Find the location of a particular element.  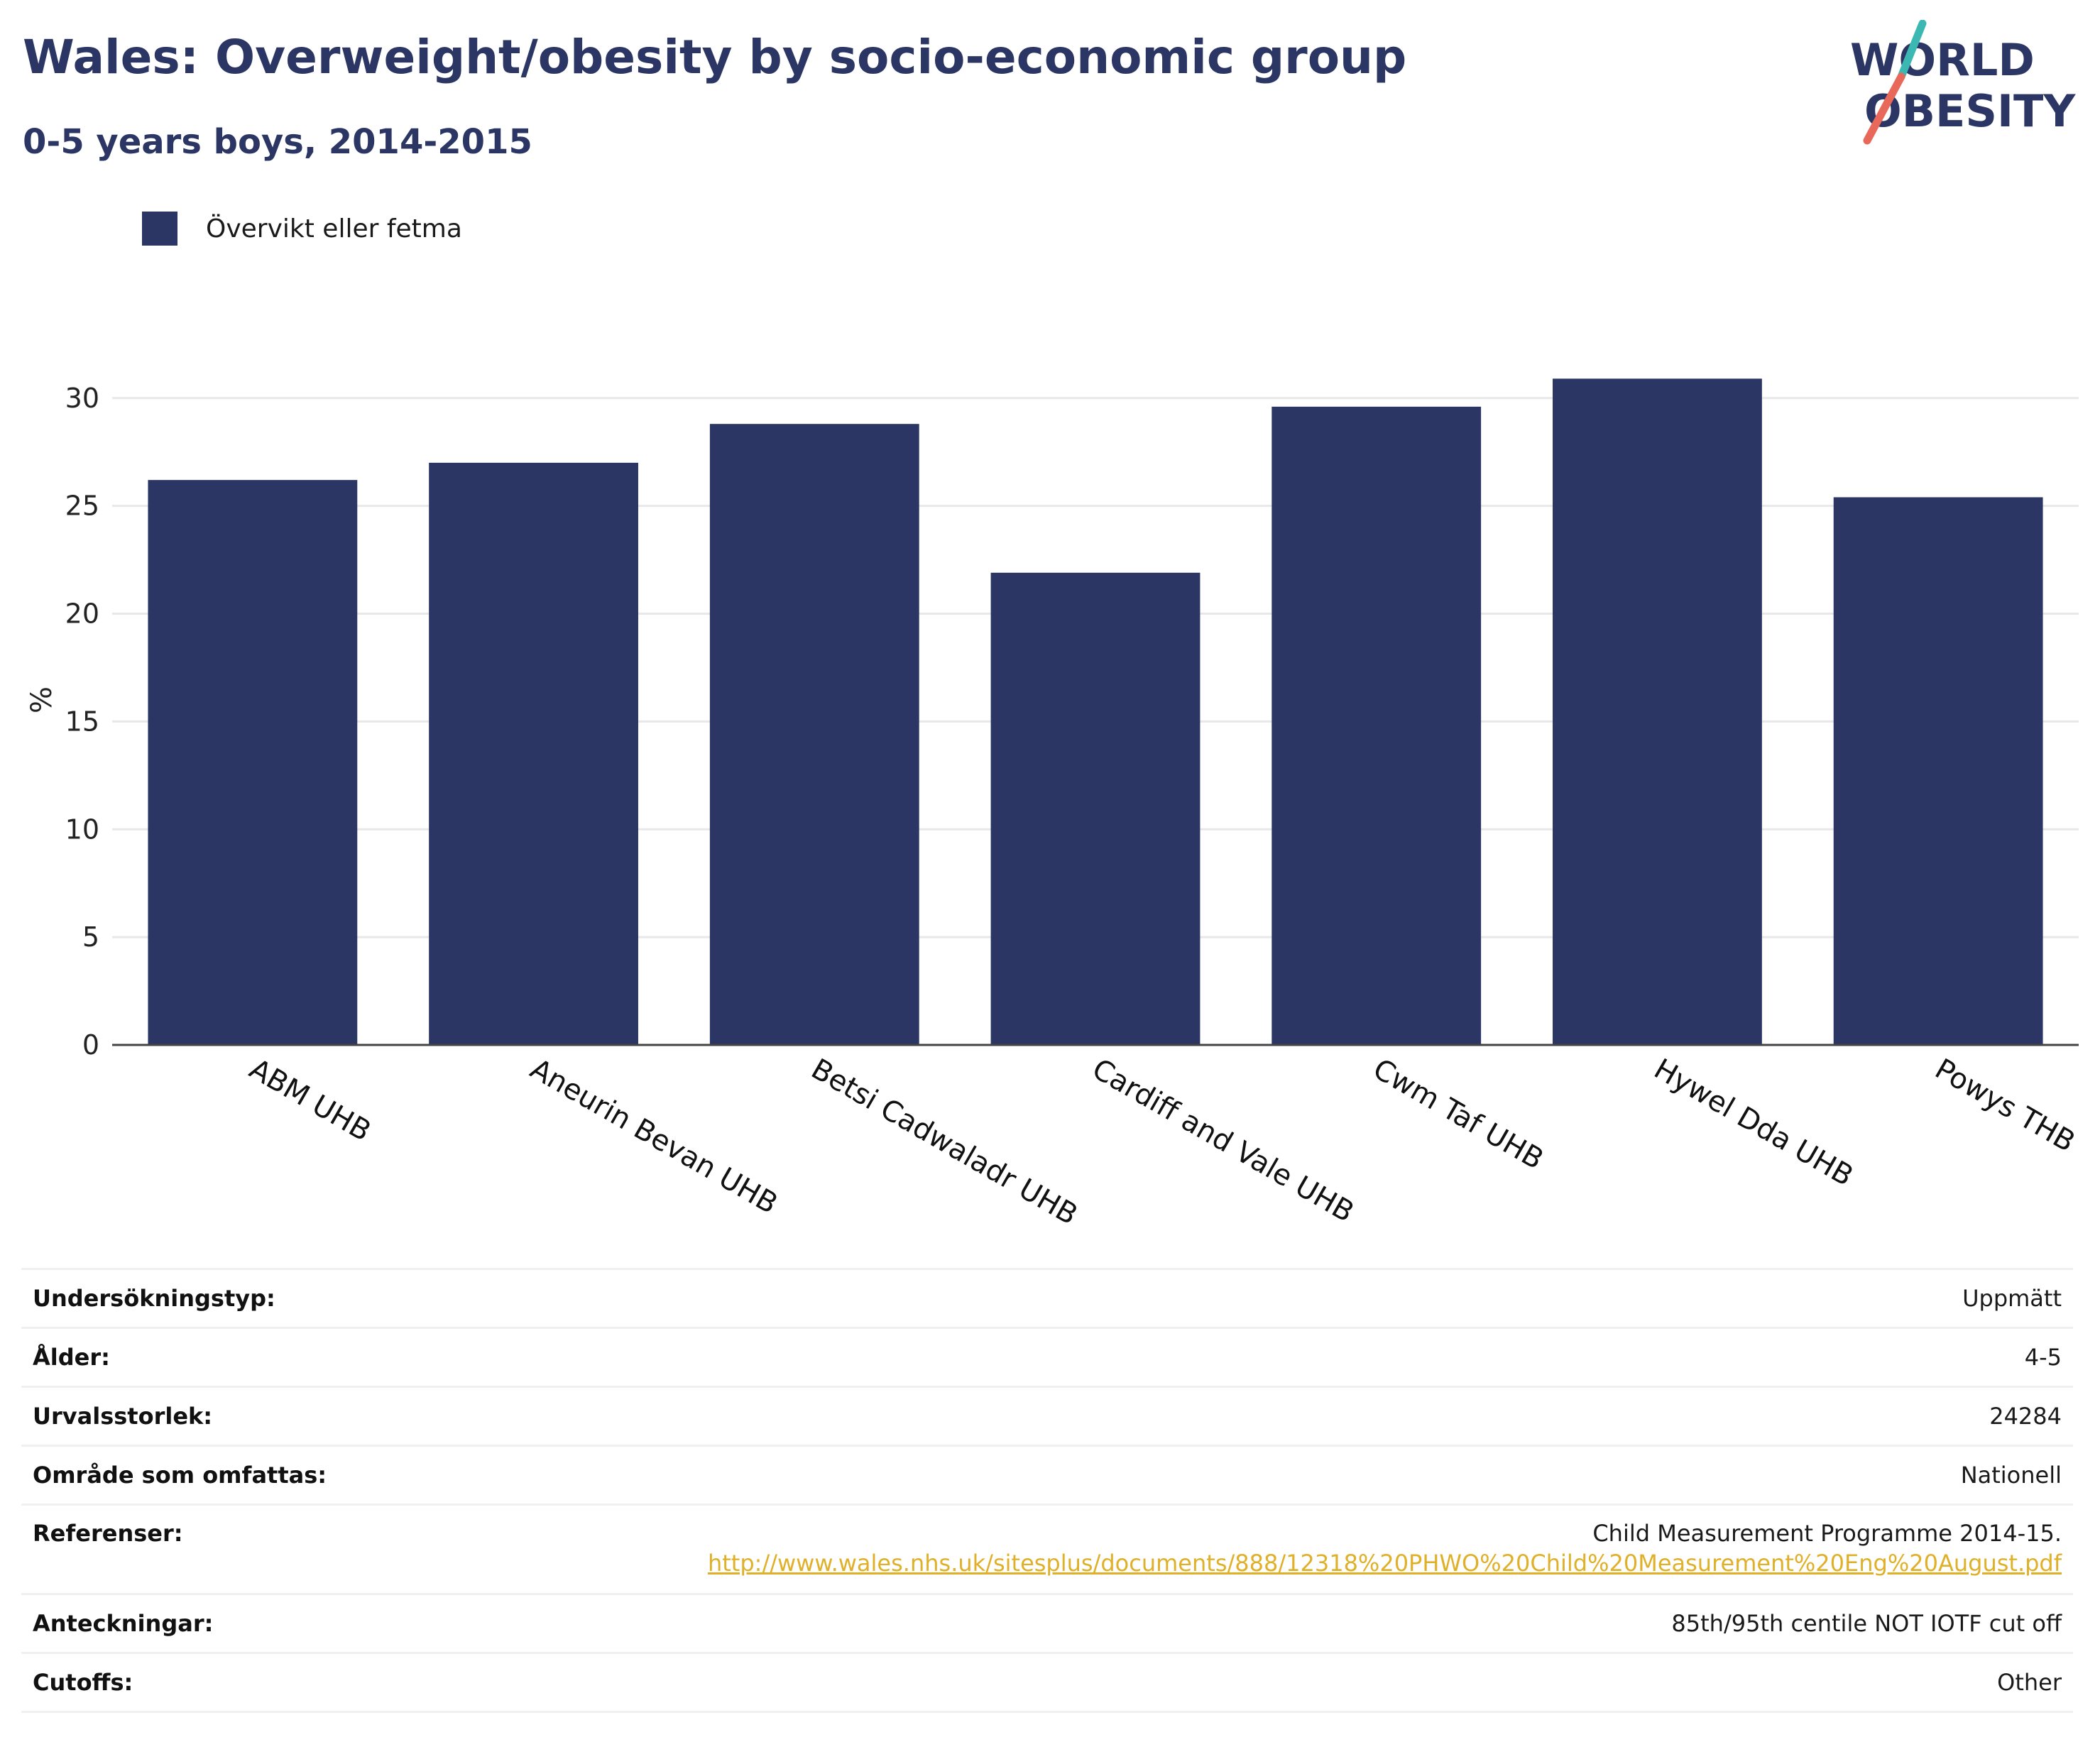

info-value: 4-5 is located at coordinates (2043, 1357).